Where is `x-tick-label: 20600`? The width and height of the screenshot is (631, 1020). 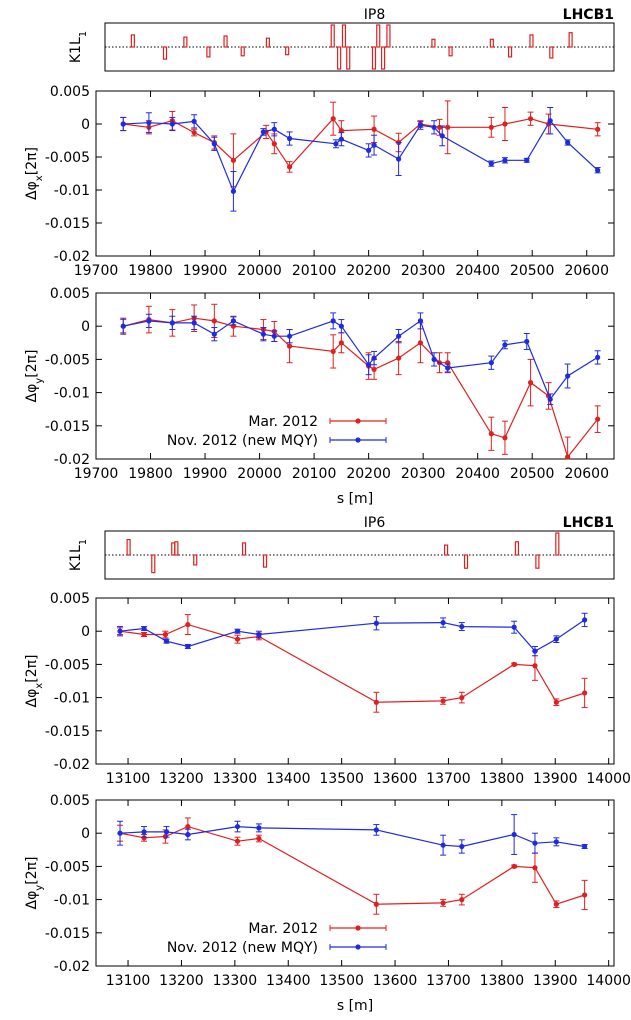
x-tick-label: 20600 is located at coordinates (586, 474).